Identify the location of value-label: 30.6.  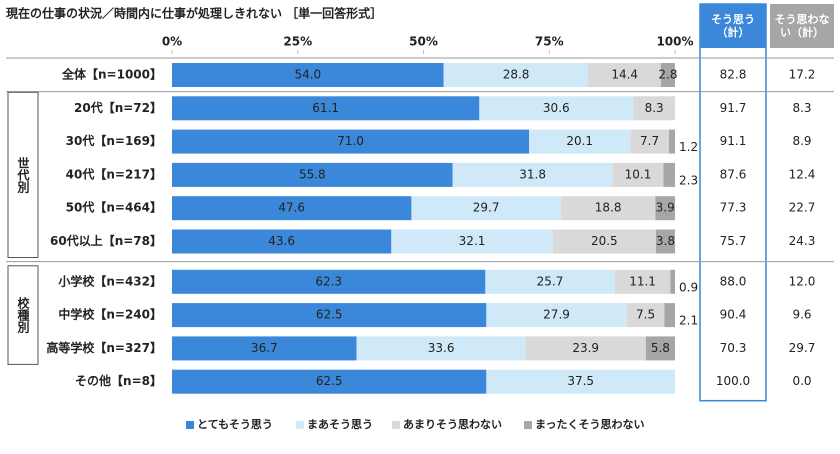
(556, 108).